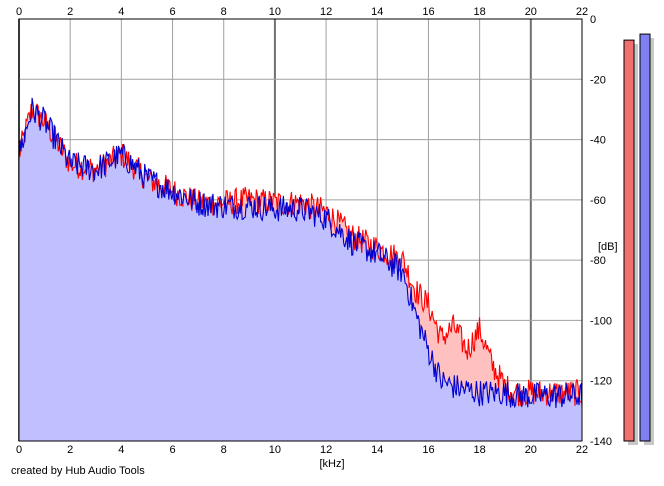  Describe the element at coordinates (531, 450) in the screenshot. I see `x-tick-label-bottom: 20` at that location.